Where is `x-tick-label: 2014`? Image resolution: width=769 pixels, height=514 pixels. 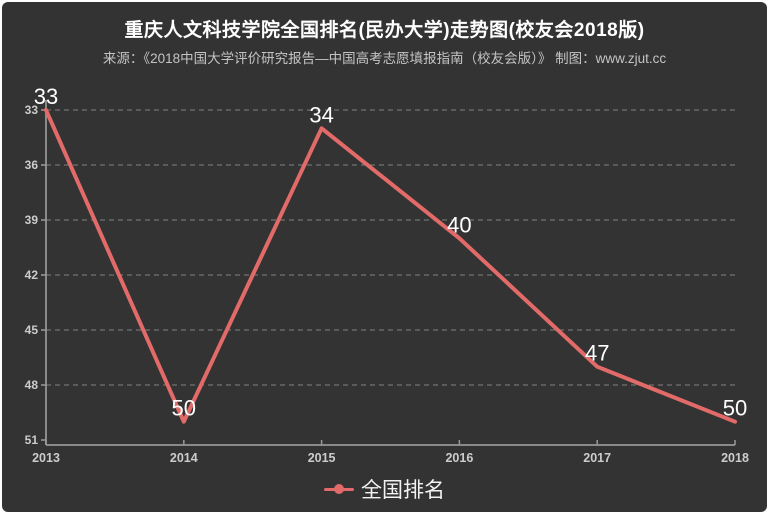 x-tick-label: 2014 is located at coordinates (184, 458).